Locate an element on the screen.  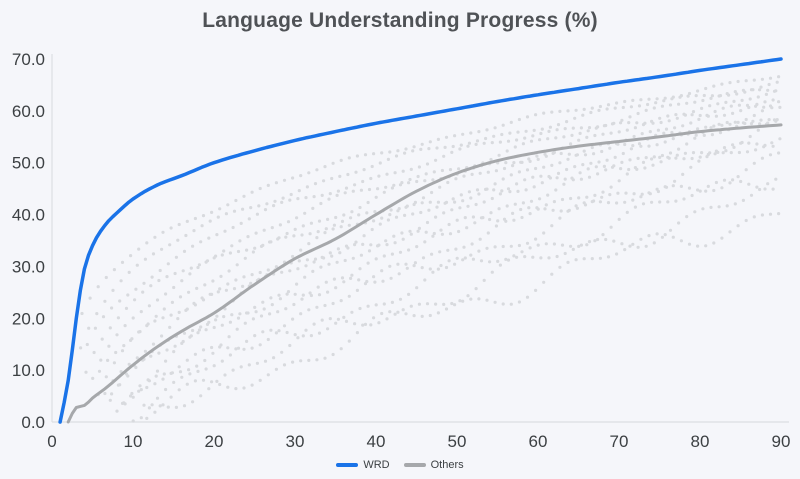
legend-item-others: Others is located at coordinates (433, 465).